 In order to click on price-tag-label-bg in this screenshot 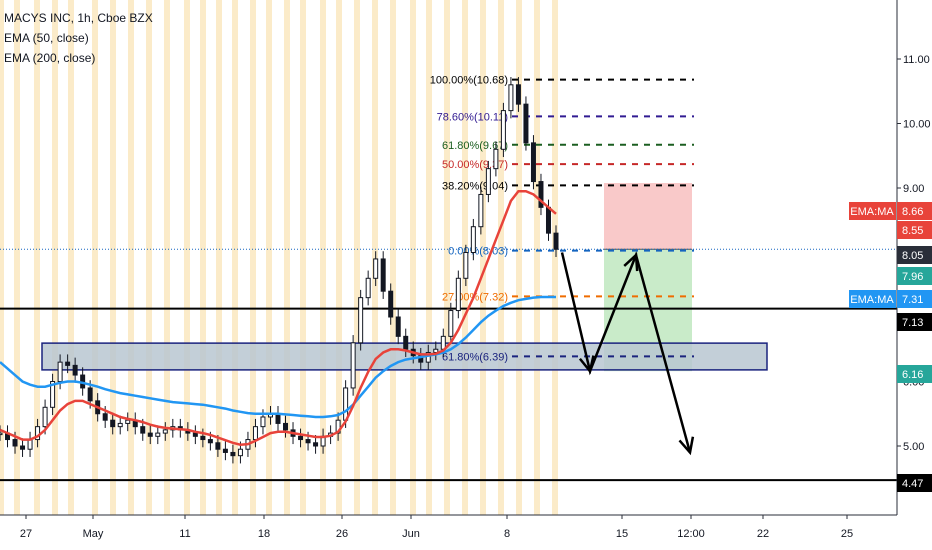, I will do `click(872, 211)`.